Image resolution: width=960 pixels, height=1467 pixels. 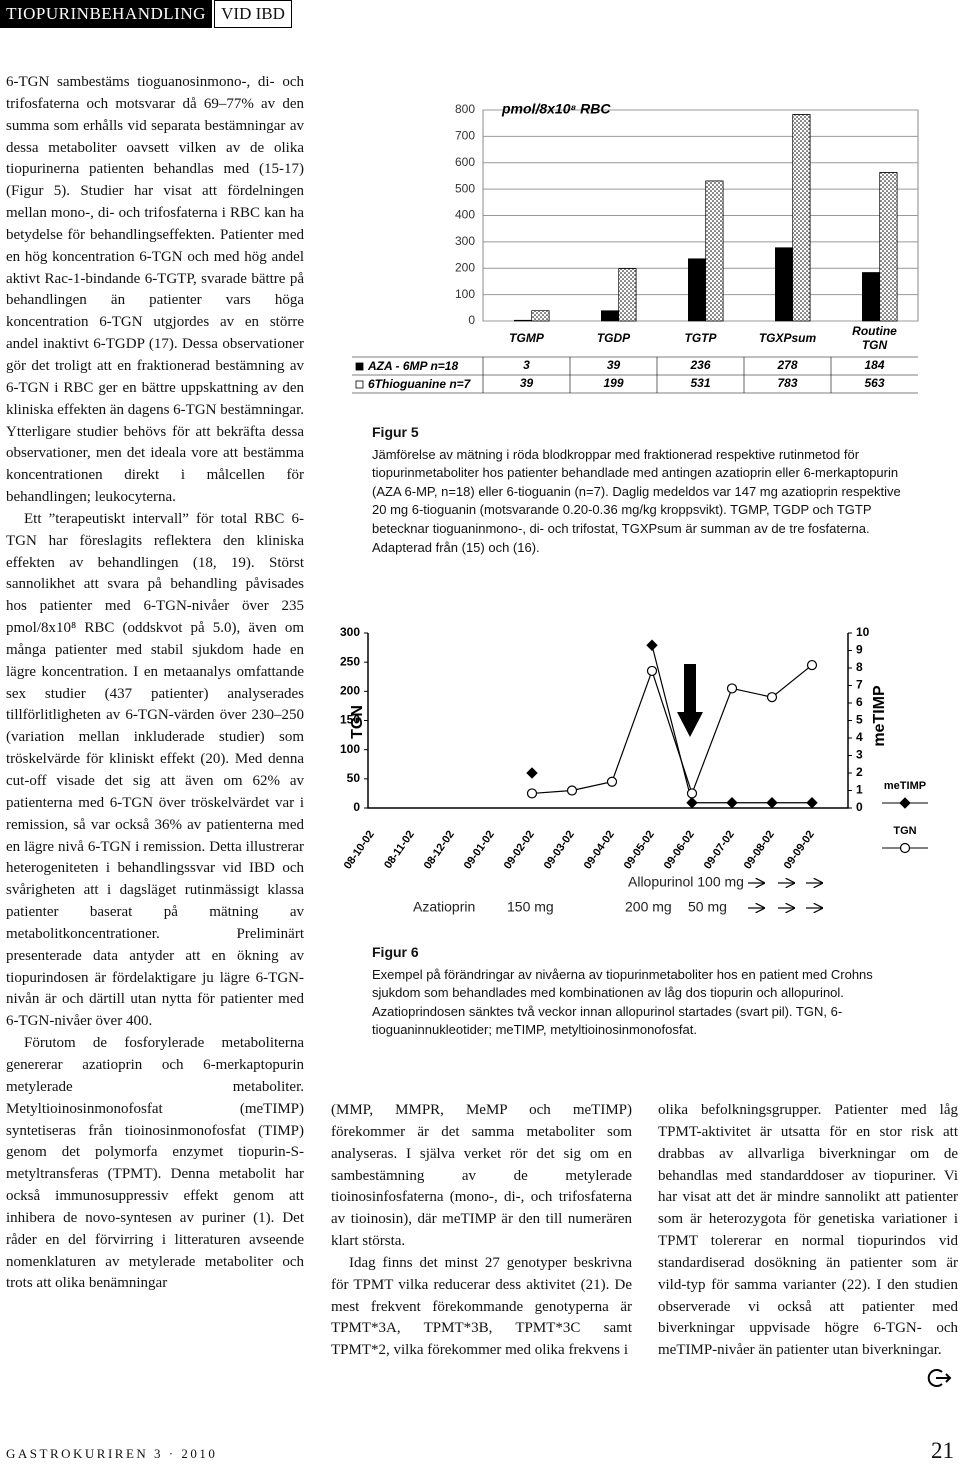 I want to click on x-tick-label: 08-11-02, so click(x=399, y=850).